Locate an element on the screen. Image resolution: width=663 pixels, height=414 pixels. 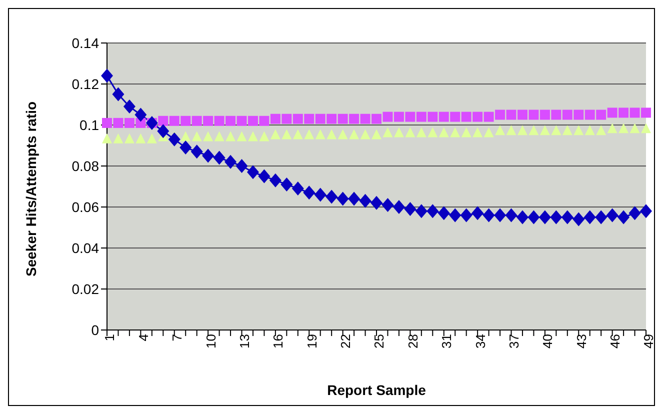
x-tick-label: 37 is located at coordinates (514, 341).